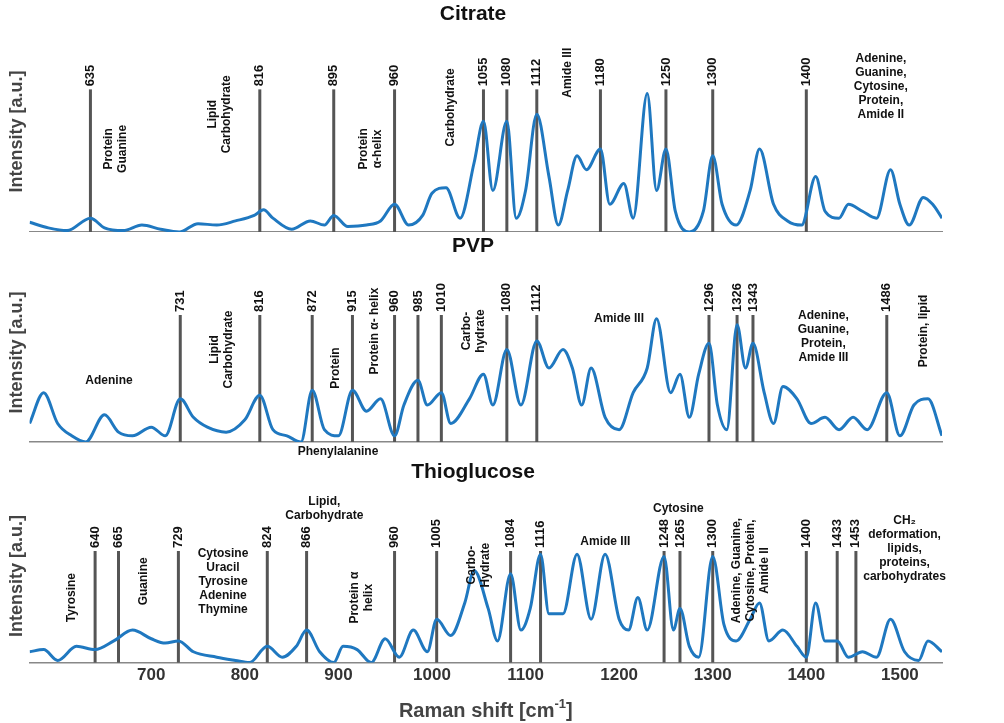  I want to click on ref-line-label: 895, so click(333, 75).